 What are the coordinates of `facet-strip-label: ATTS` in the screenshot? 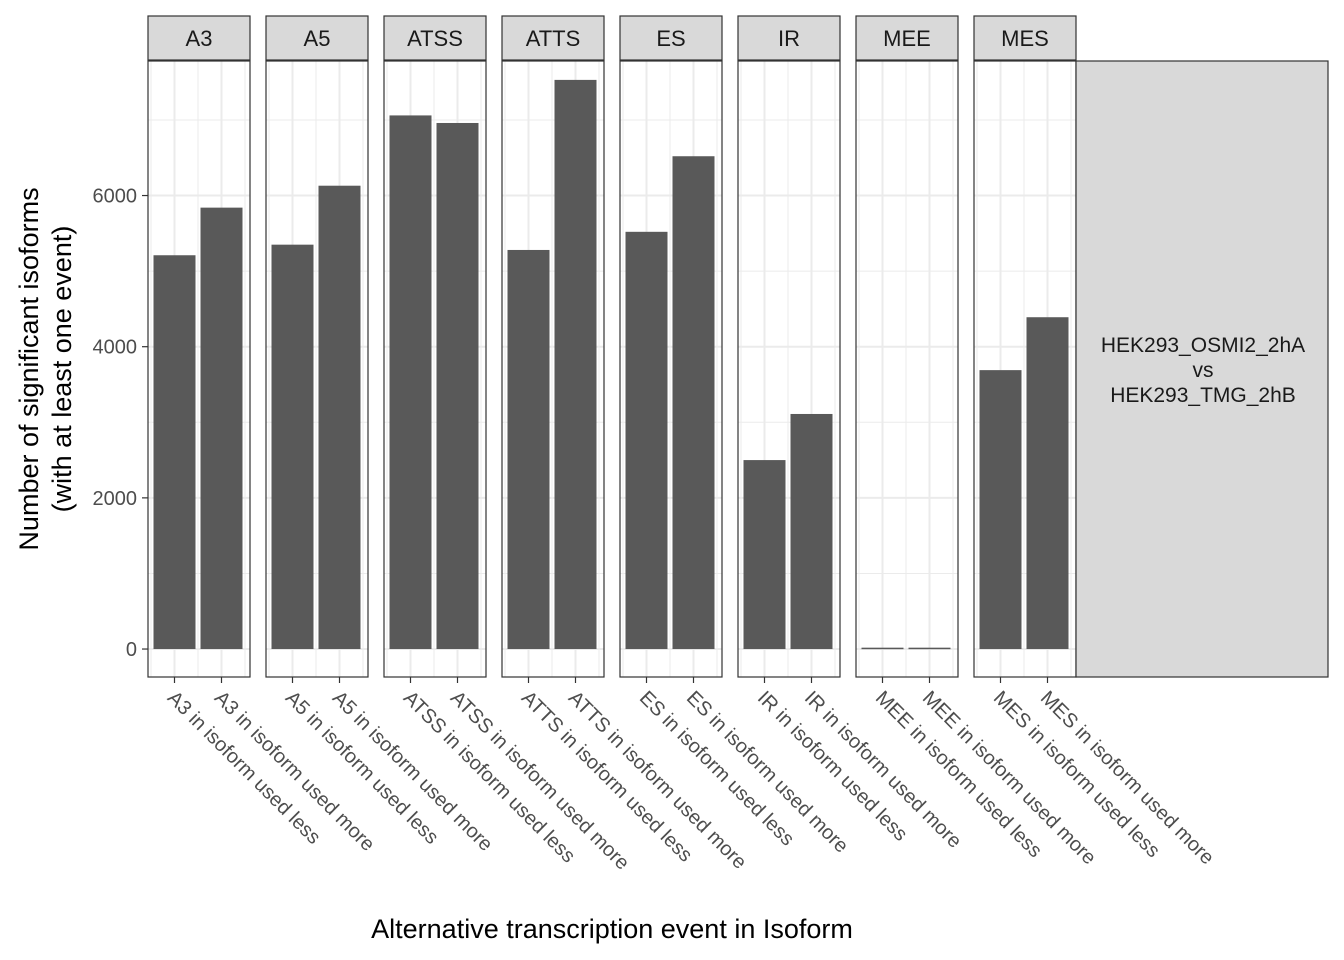 It's located at (553, 38).